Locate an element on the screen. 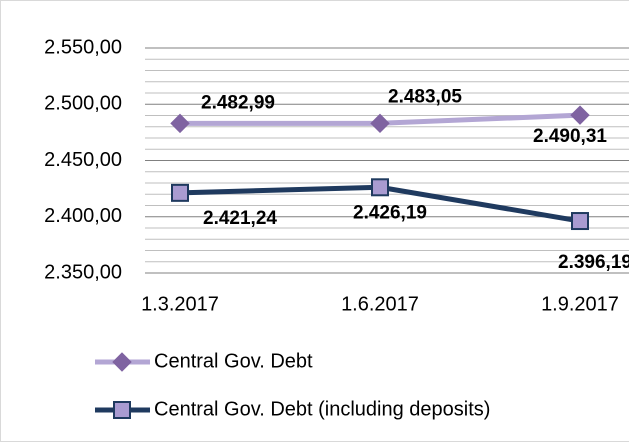 Image resolution: width=629 pixels, height=442 pixels. data-label: 2.482,99 is located at coordinates (238, 102).